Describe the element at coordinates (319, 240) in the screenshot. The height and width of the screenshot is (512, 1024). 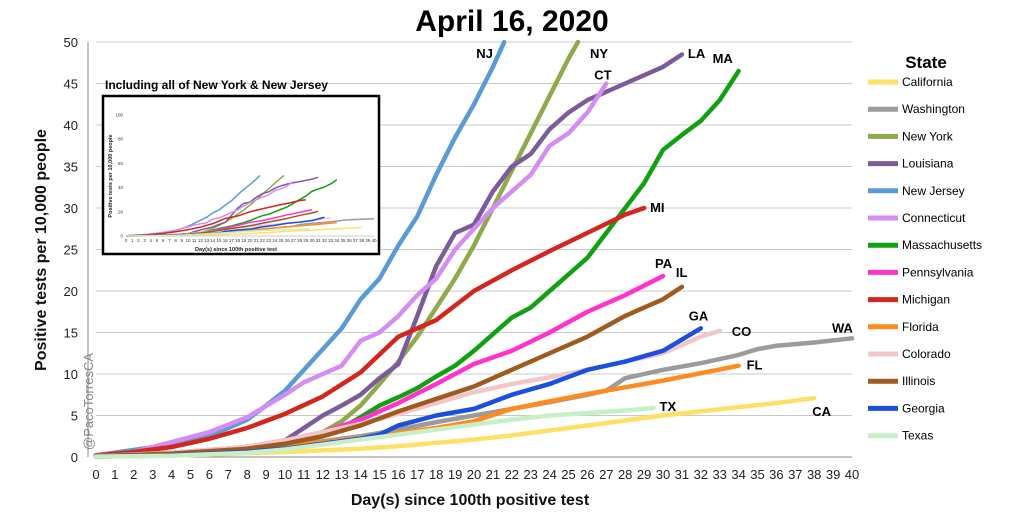
I see `inset-x-tick-label: 31` at that location.